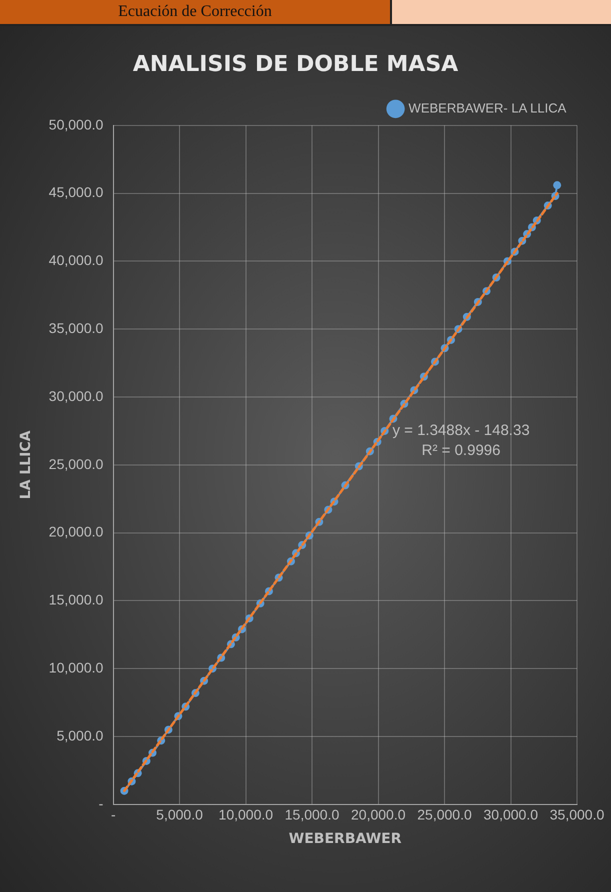  Describe the element at coordinates (295, 64) in the screenshot. I see `chart-title: ANALISIS DE DOBLE MASA` at that location.